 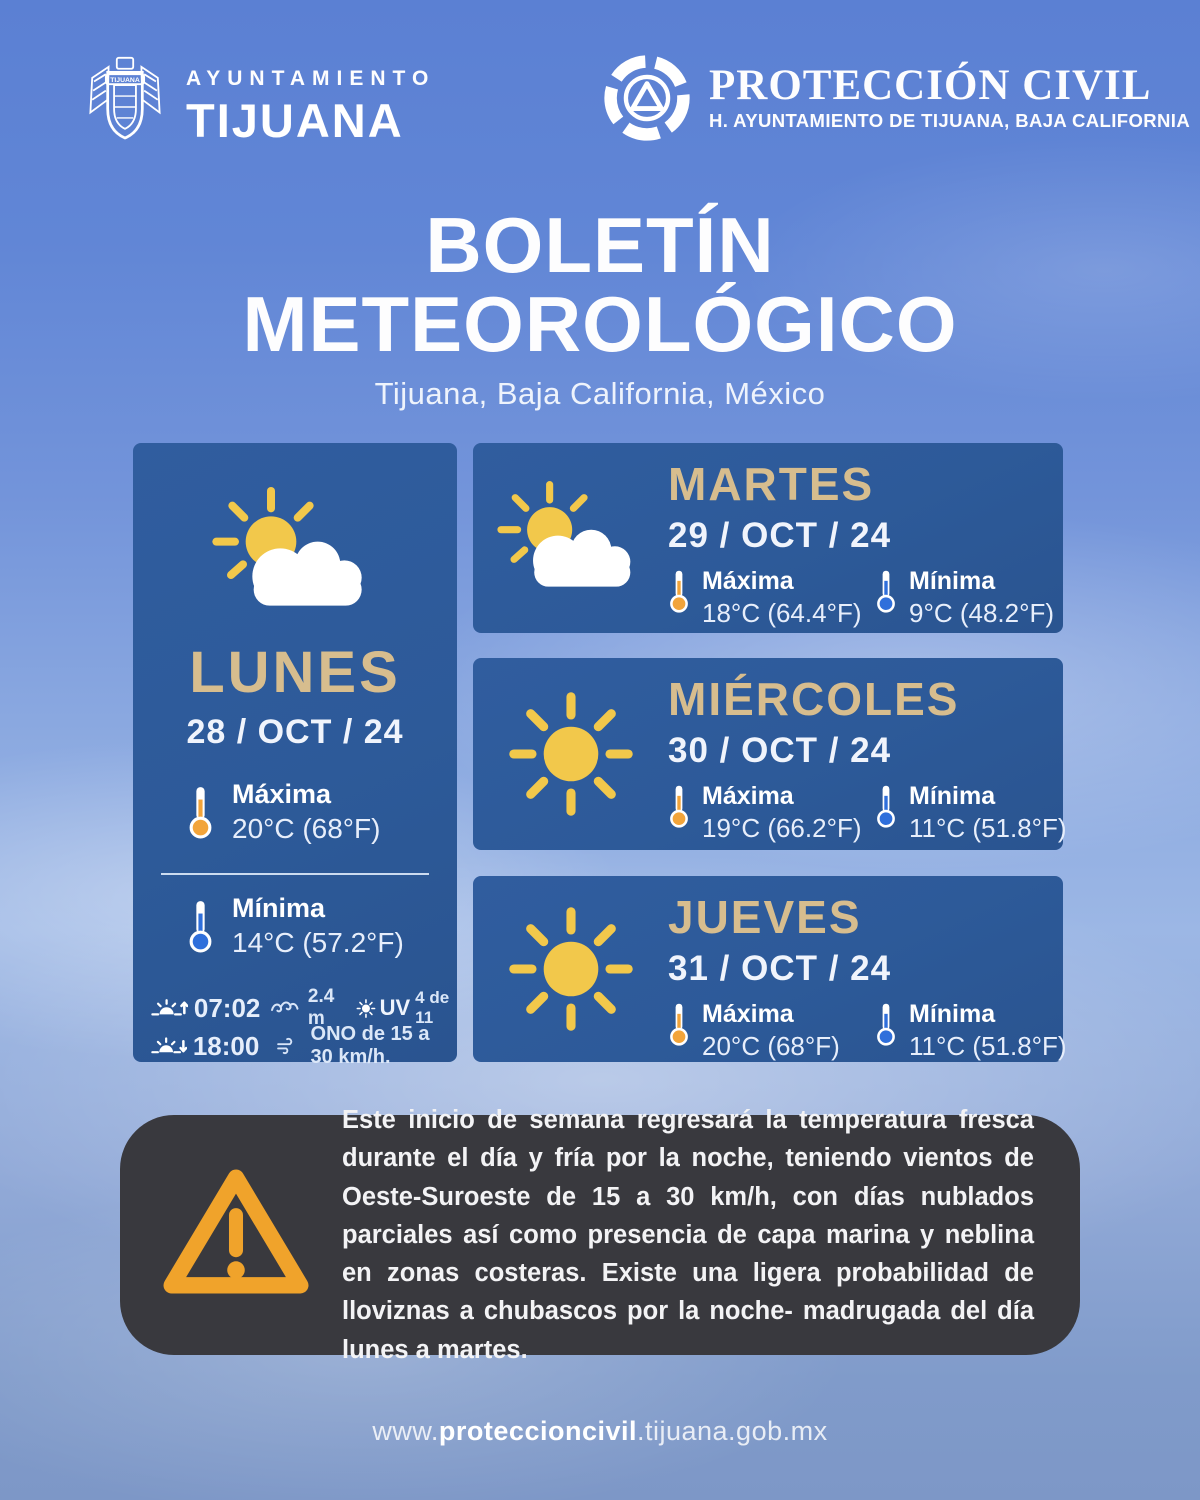 What do you see at coordinates (765, 917) in the screenshot?
I see `jueves-day-name: JUEVES` at bounding box center [765, 917].